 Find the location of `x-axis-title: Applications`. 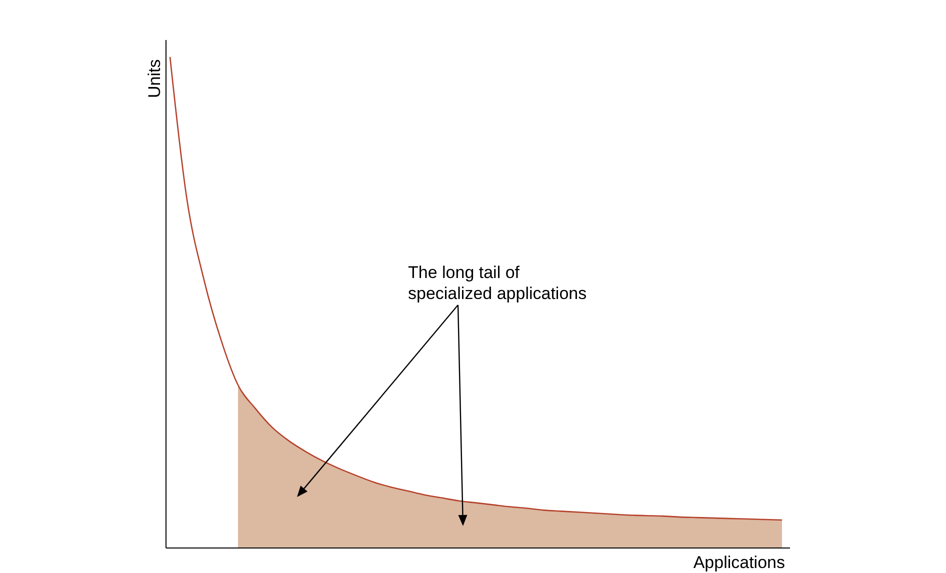

x-axis-title: Applications is located at coordinates (739, 562).